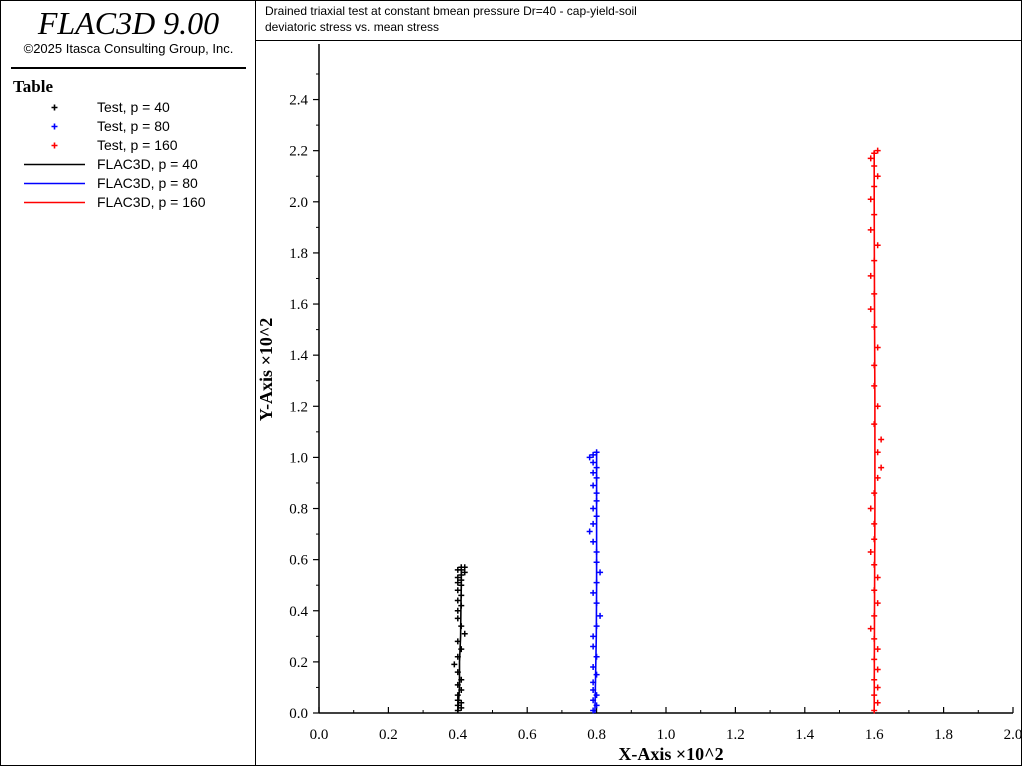  Describe the element at coordinates (298, 356) in the screenshot. I see `y-tick-label: 1.4` at that location.